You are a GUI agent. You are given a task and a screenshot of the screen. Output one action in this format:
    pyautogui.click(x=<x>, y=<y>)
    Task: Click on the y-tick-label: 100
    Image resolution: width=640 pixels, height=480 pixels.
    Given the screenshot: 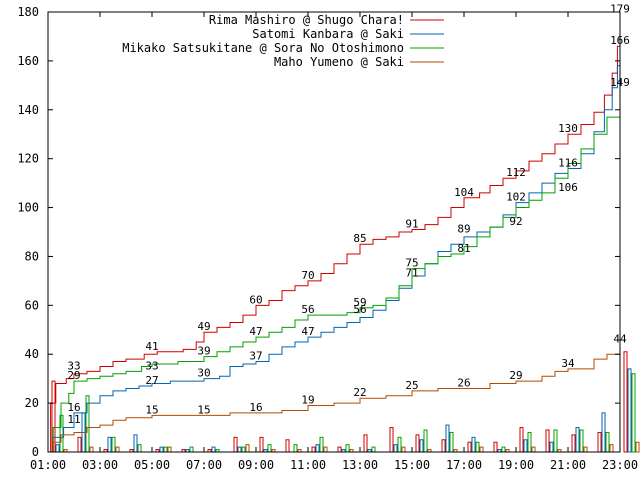 What is the action you would take?
    pyautogui.click(x=28, y=208)
    